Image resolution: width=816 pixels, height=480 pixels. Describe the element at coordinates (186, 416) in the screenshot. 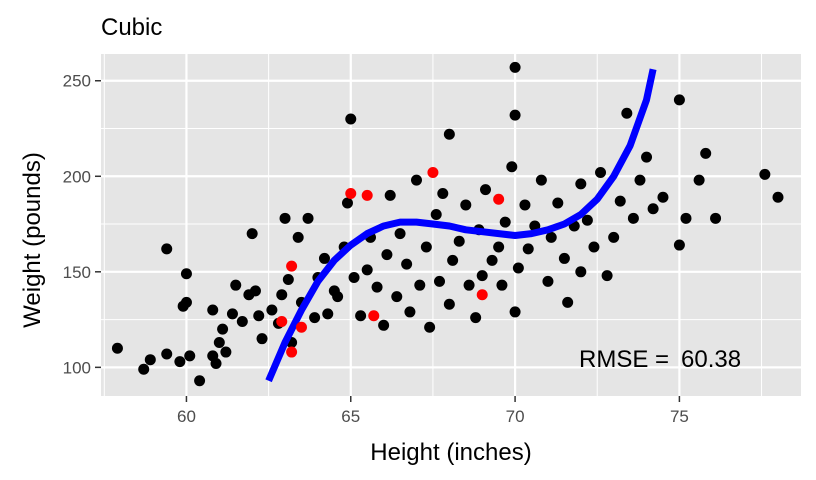

I see `x-tick-label: 60` at that location.